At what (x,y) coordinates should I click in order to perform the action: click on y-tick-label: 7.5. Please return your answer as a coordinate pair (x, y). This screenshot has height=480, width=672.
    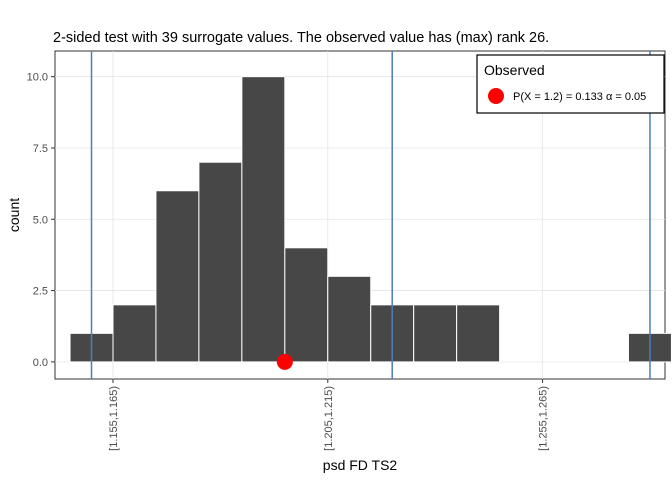
    Looking at the image, I should click on (40, 149).